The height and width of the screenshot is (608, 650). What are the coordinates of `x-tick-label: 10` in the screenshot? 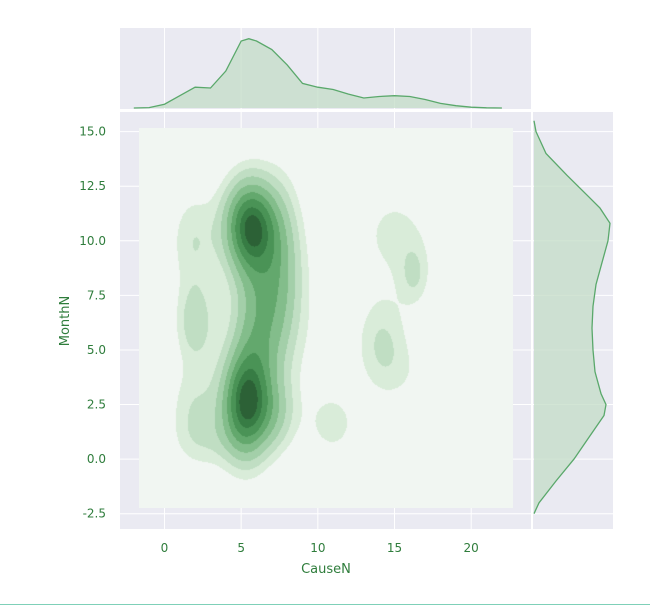 It's located at (317, 548).